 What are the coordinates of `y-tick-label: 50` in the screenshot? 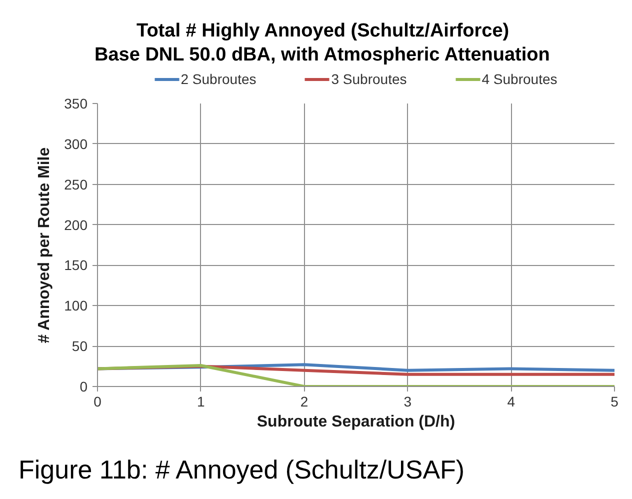 It's located at (80, 346).